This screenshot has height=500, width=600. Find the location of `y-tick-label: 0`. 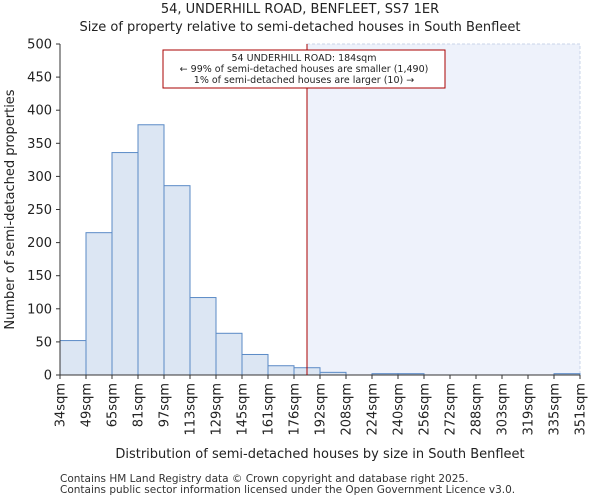

y-tick-label: 0 is located at coordinates (48, 376).